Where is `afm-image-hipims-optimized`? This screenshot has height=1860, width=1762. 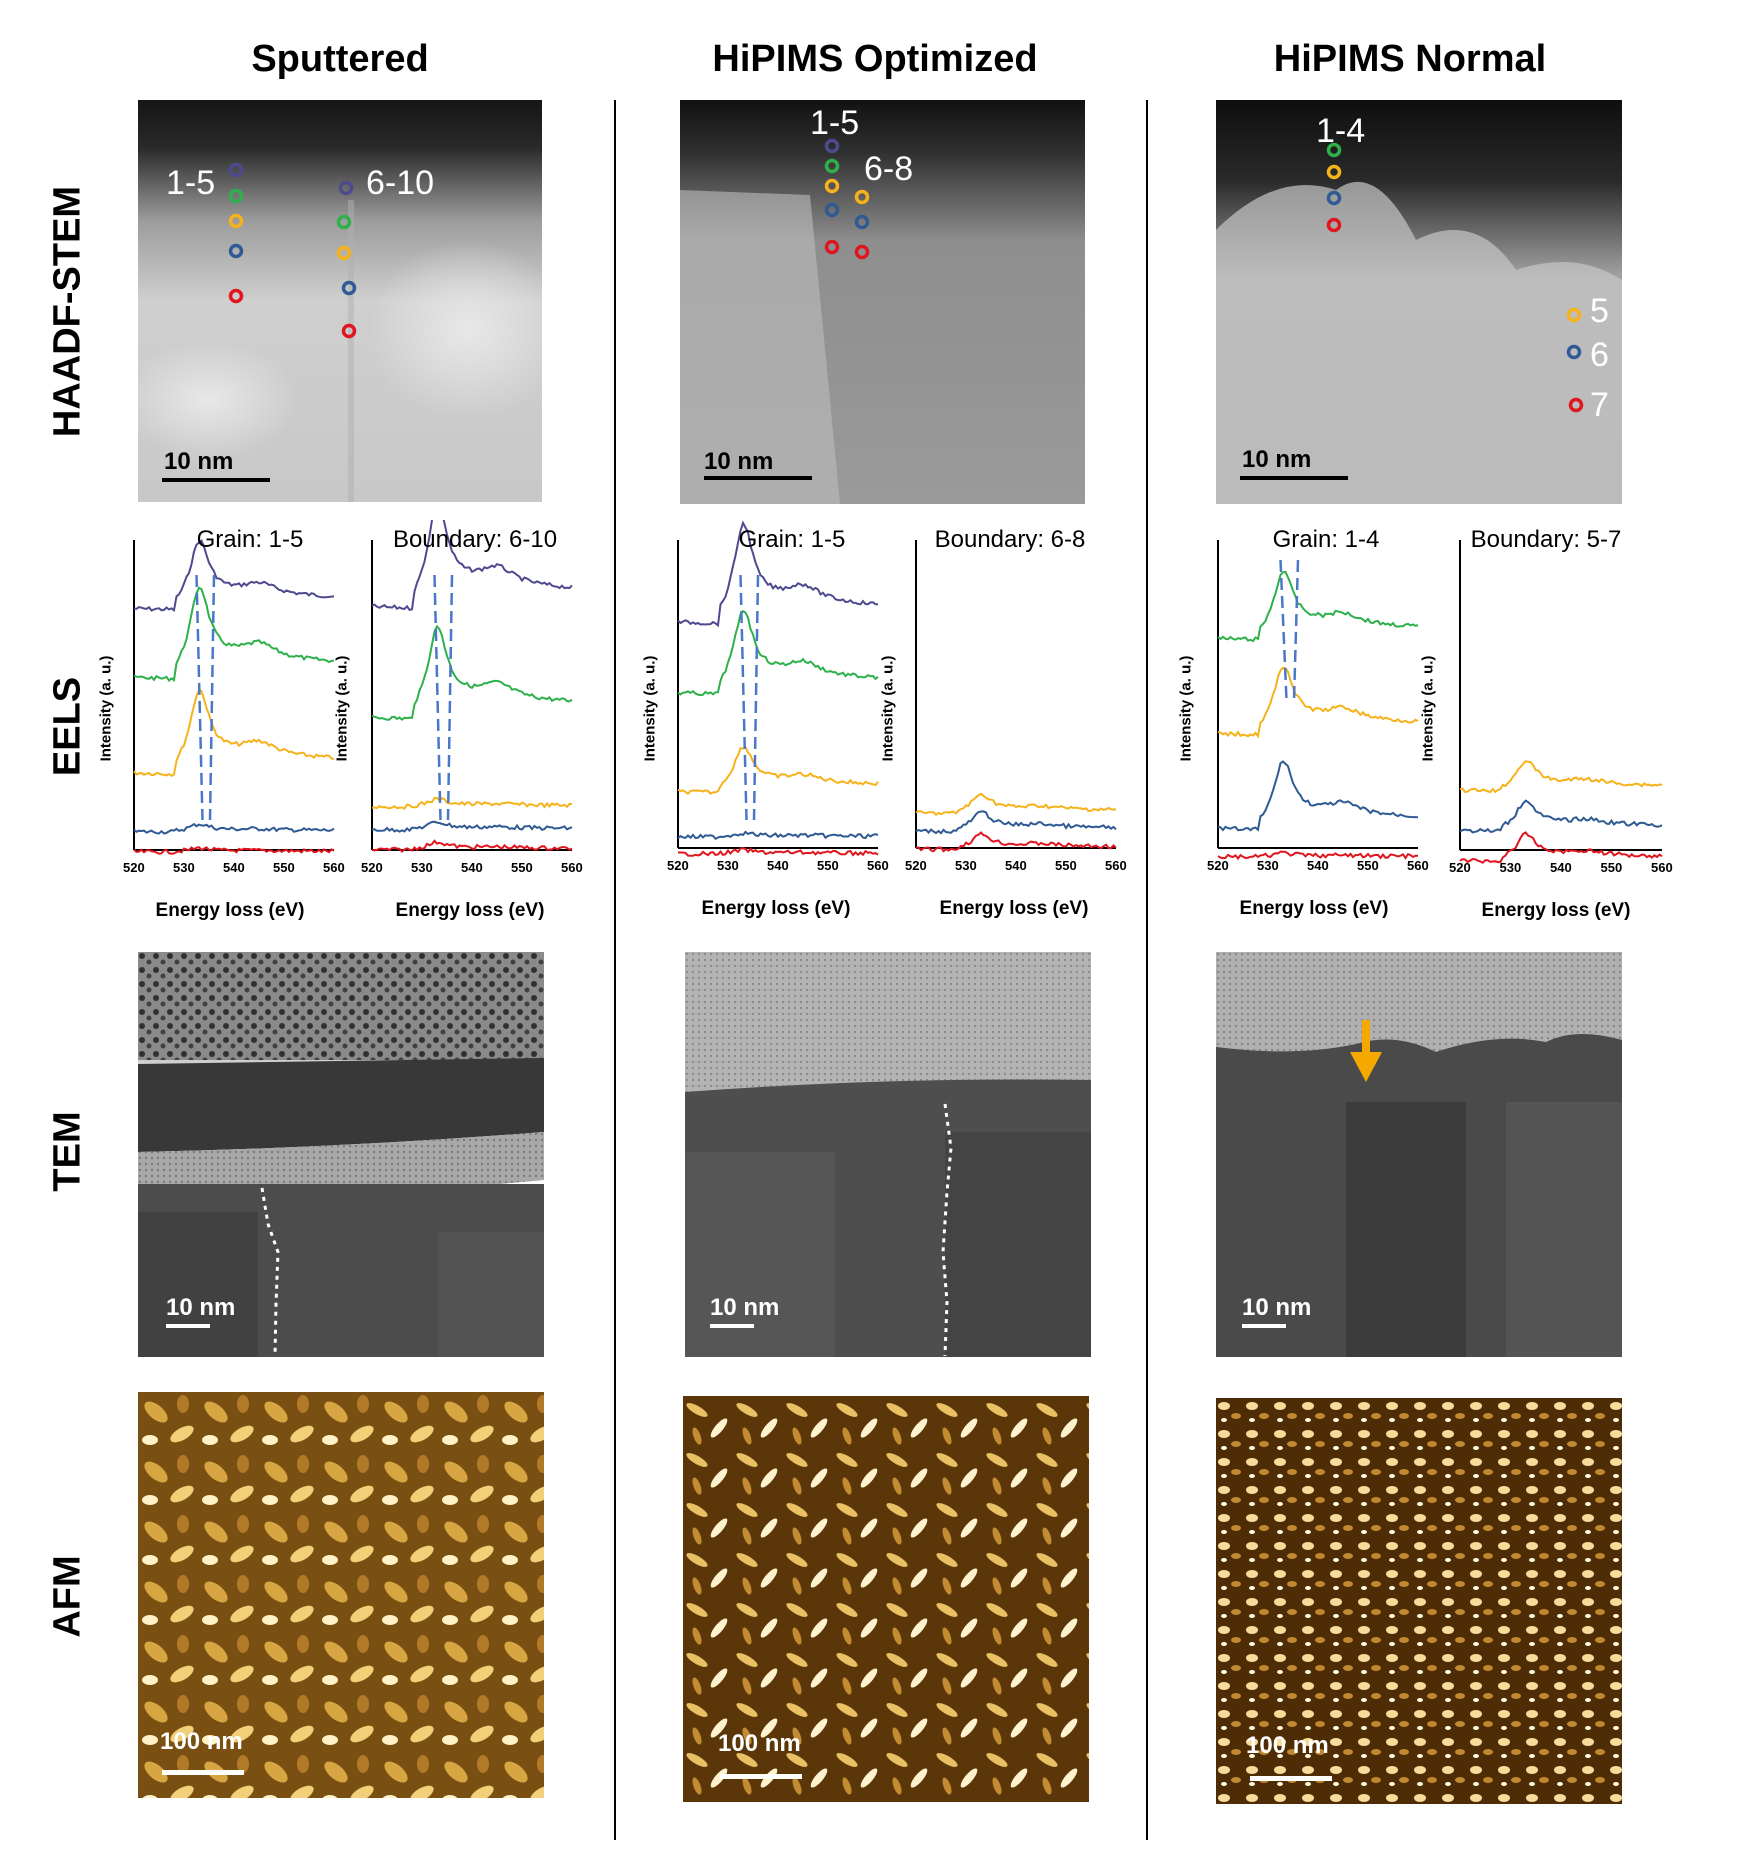 afm-image-hipims-optimized is located at coordinates (886, 1599).